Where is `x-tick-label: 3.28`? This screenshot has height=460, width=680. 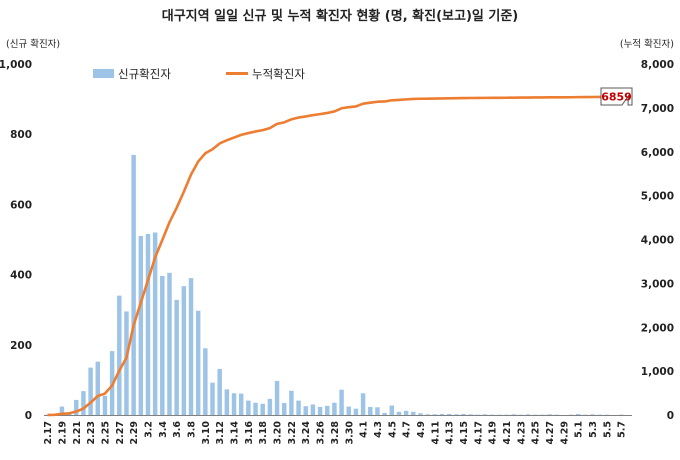
x-tick-label: 3.28 is located at coordinates (335, 433).